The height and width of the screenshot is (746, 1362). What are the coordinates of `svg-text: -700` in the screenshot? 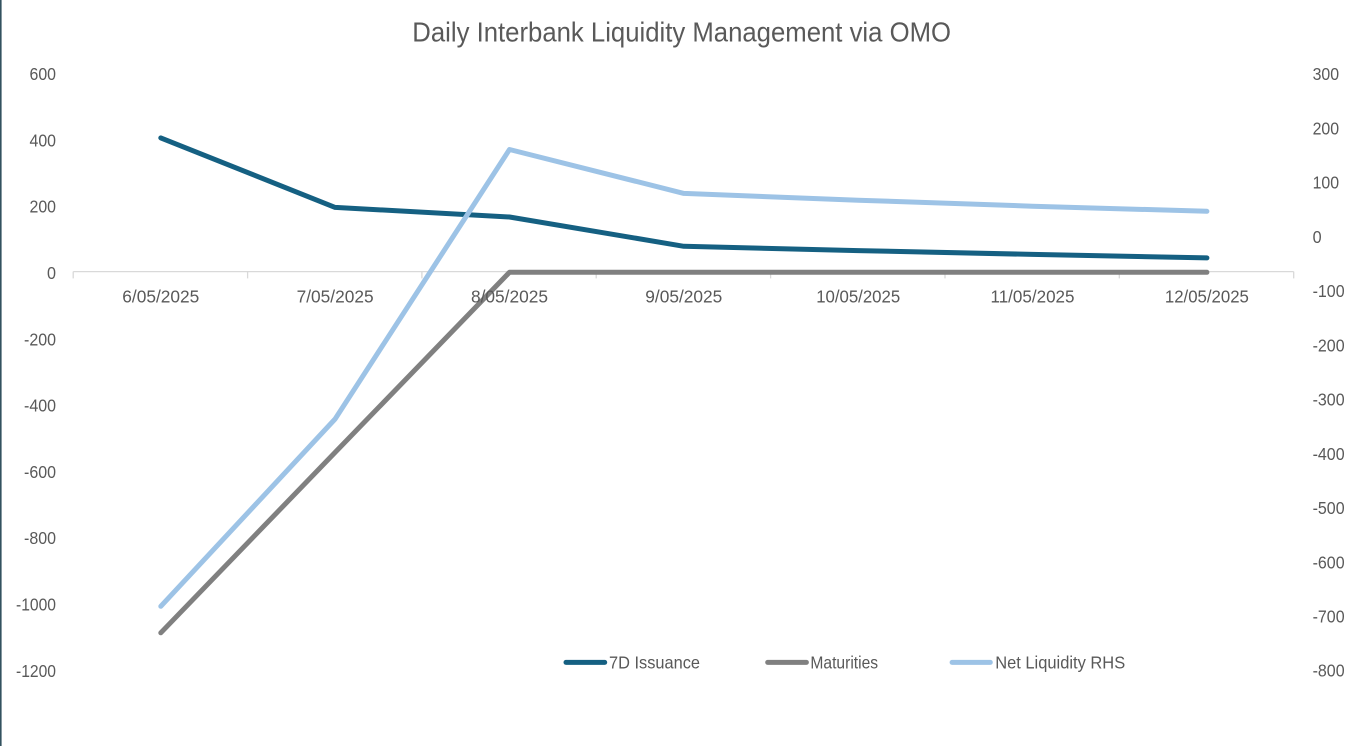 It's located at (1329, 617).